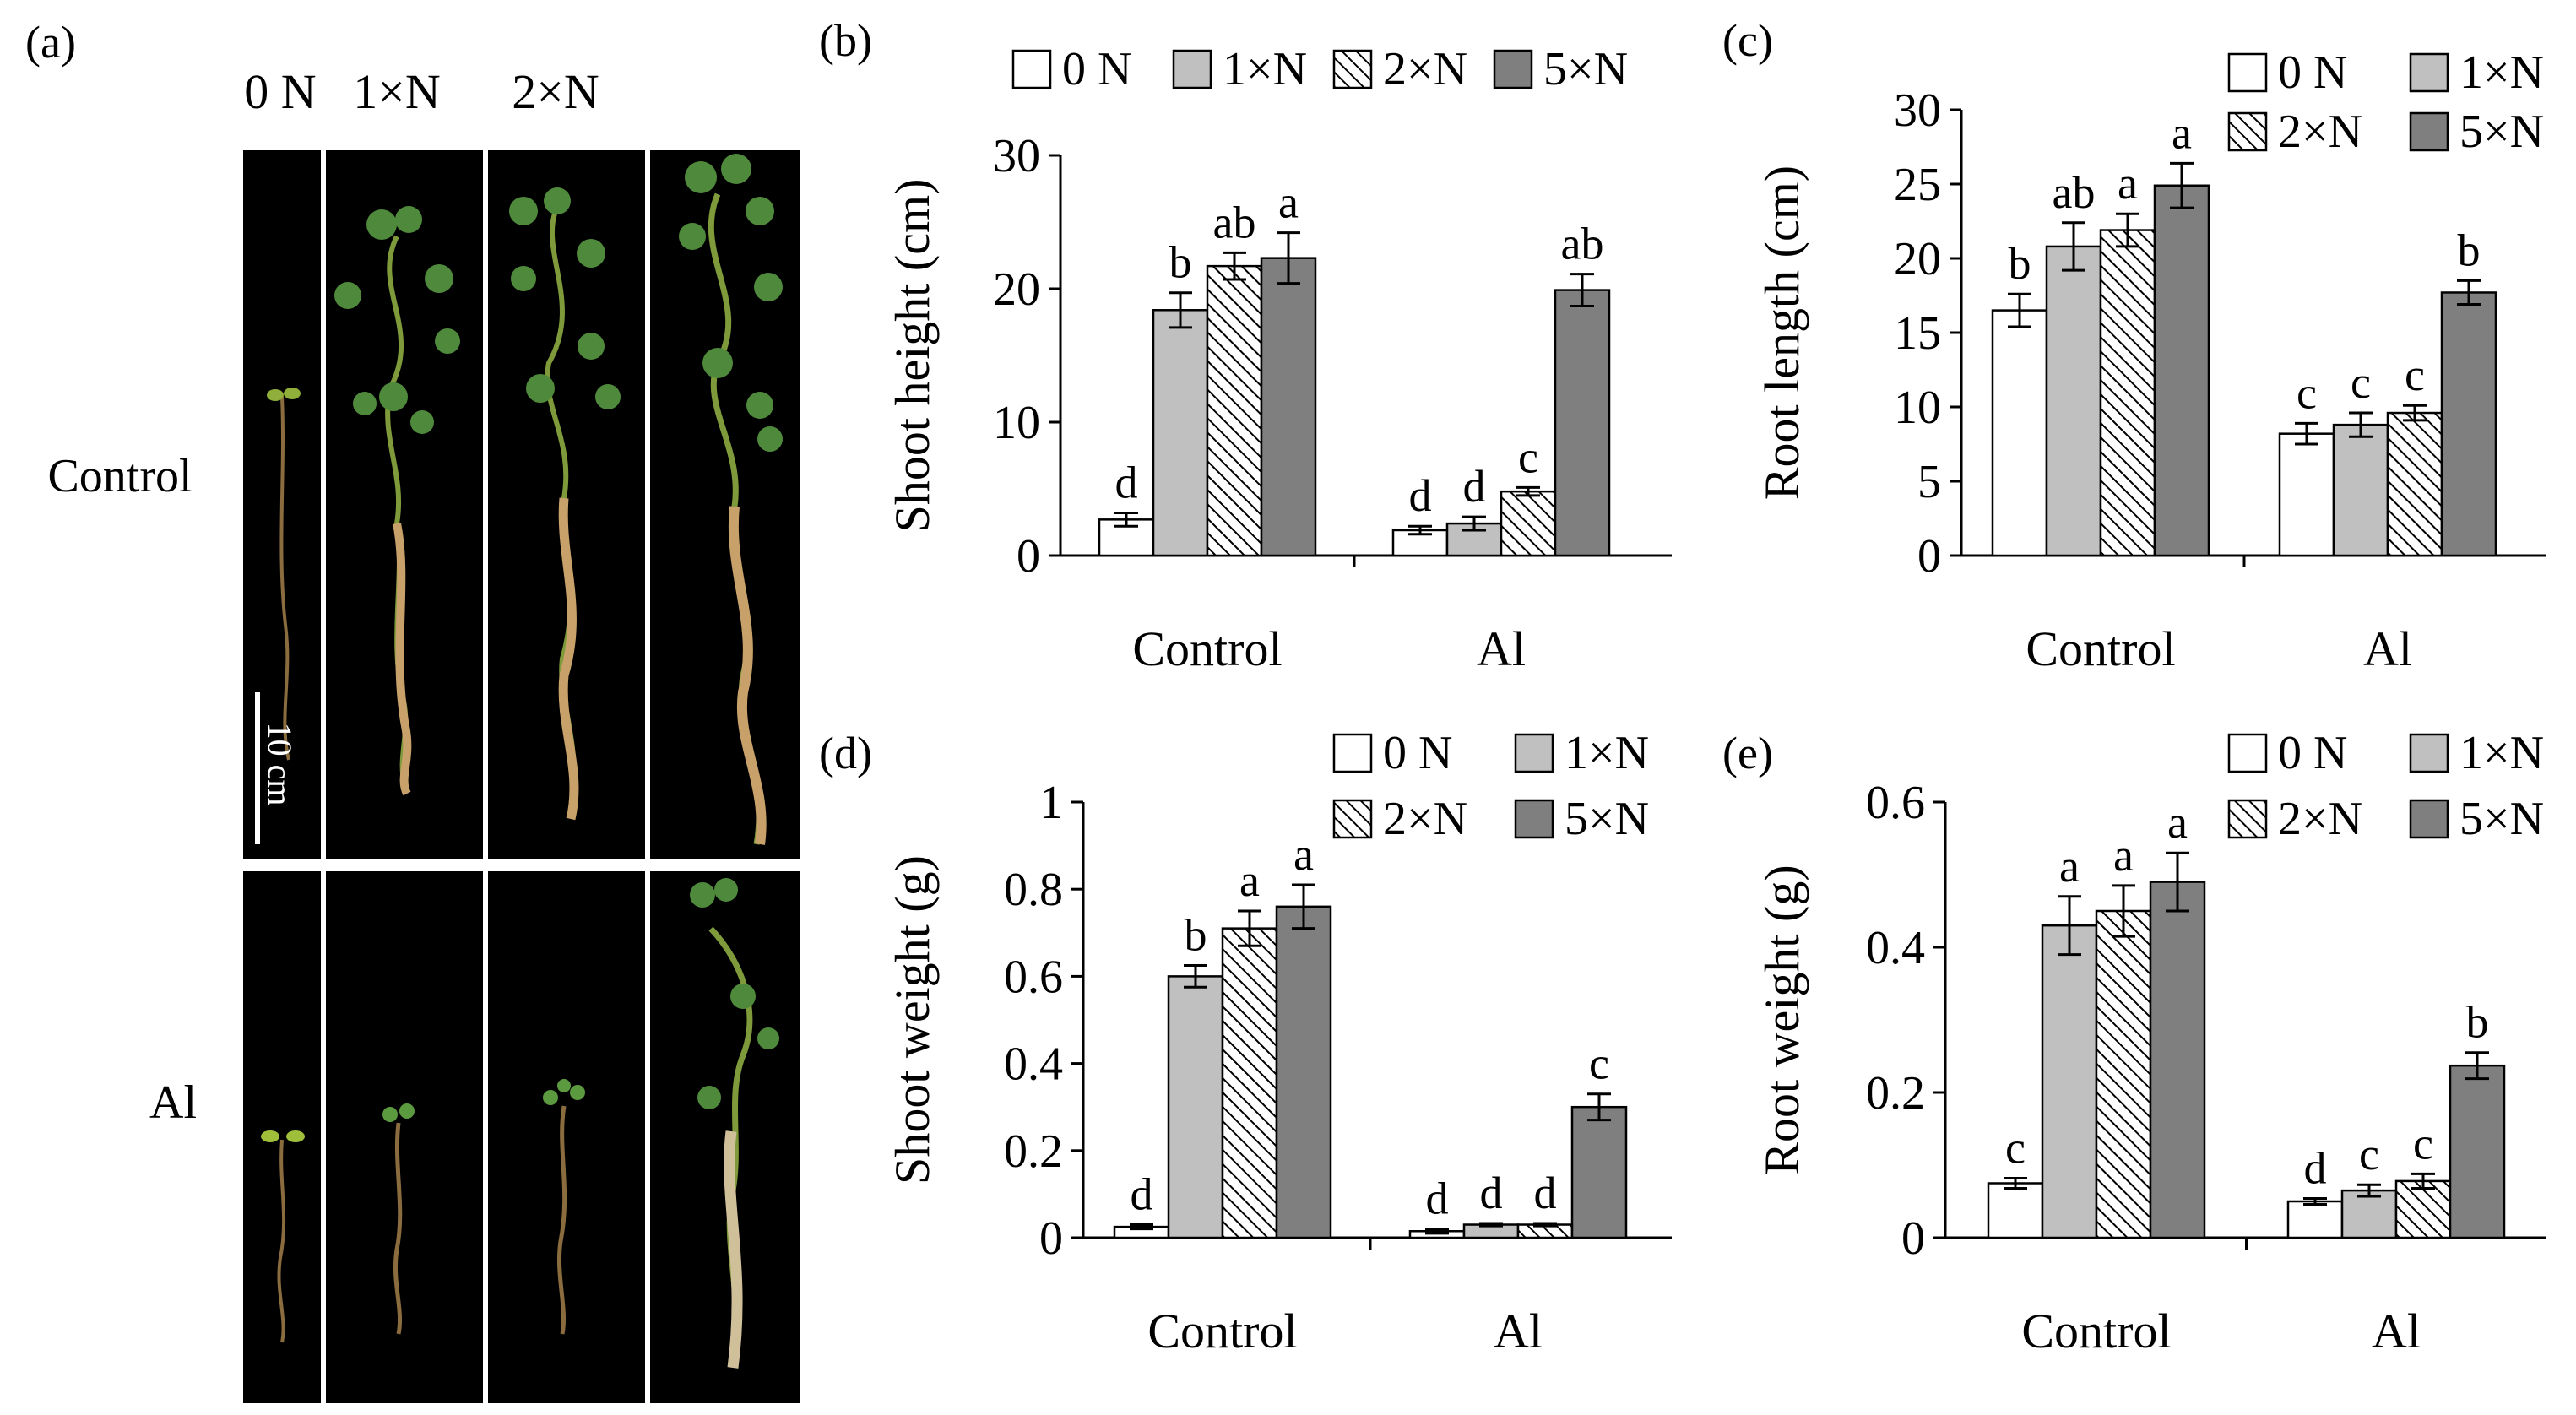 Image resolution: width=2576 pixels, height=1415 pixels. Describe the element at coordinates (1918, 408) in the screenshot. I see `y-tick-label: 10` at that location.